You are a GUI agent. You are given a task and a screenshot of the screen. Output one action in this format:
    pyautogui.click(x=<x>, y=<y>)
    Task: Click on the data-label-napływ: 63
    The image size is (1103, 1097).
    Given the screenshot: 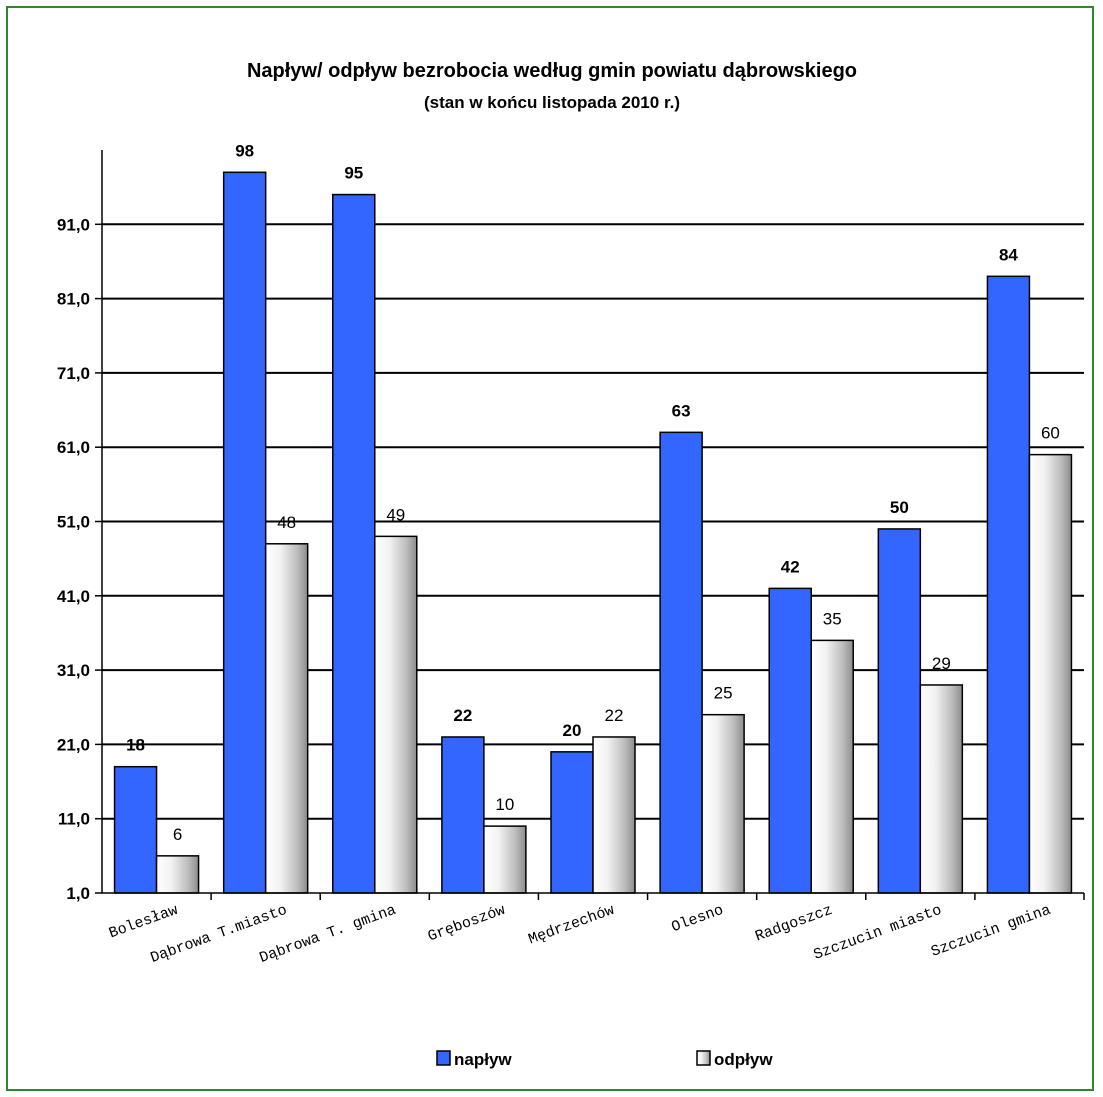 What is the action you would take?
    pyautogui.click(x=681, y=410)
    